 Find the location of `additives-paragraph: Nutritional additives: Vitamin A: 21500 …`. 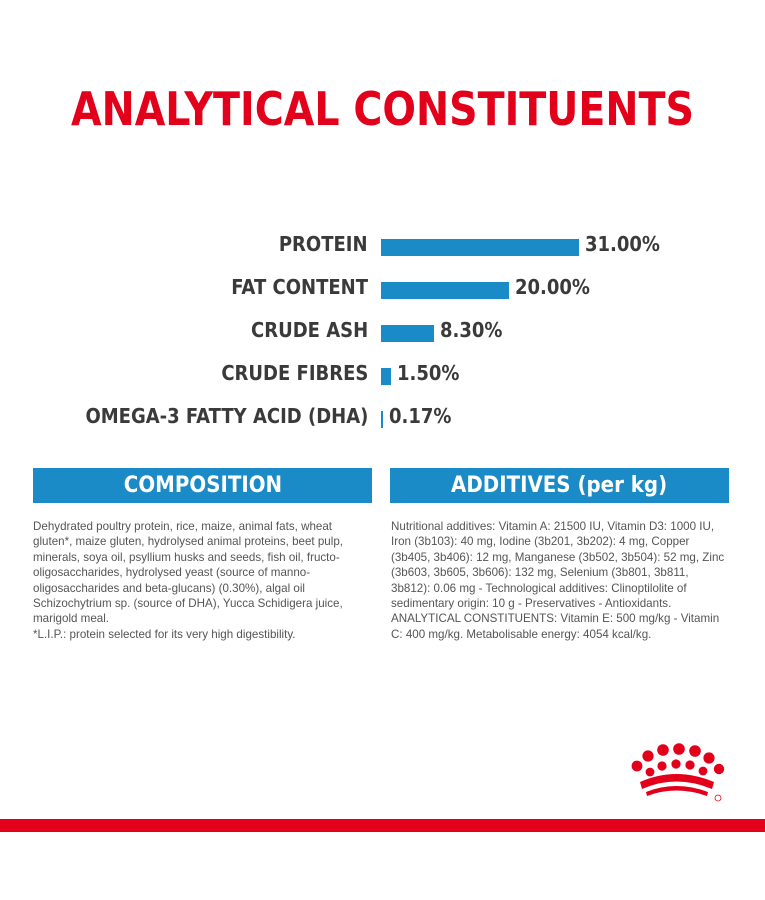

additives-paragraph: Nutritional additives: Vitamin A: 21500 … is located at coordinates (558, 565).